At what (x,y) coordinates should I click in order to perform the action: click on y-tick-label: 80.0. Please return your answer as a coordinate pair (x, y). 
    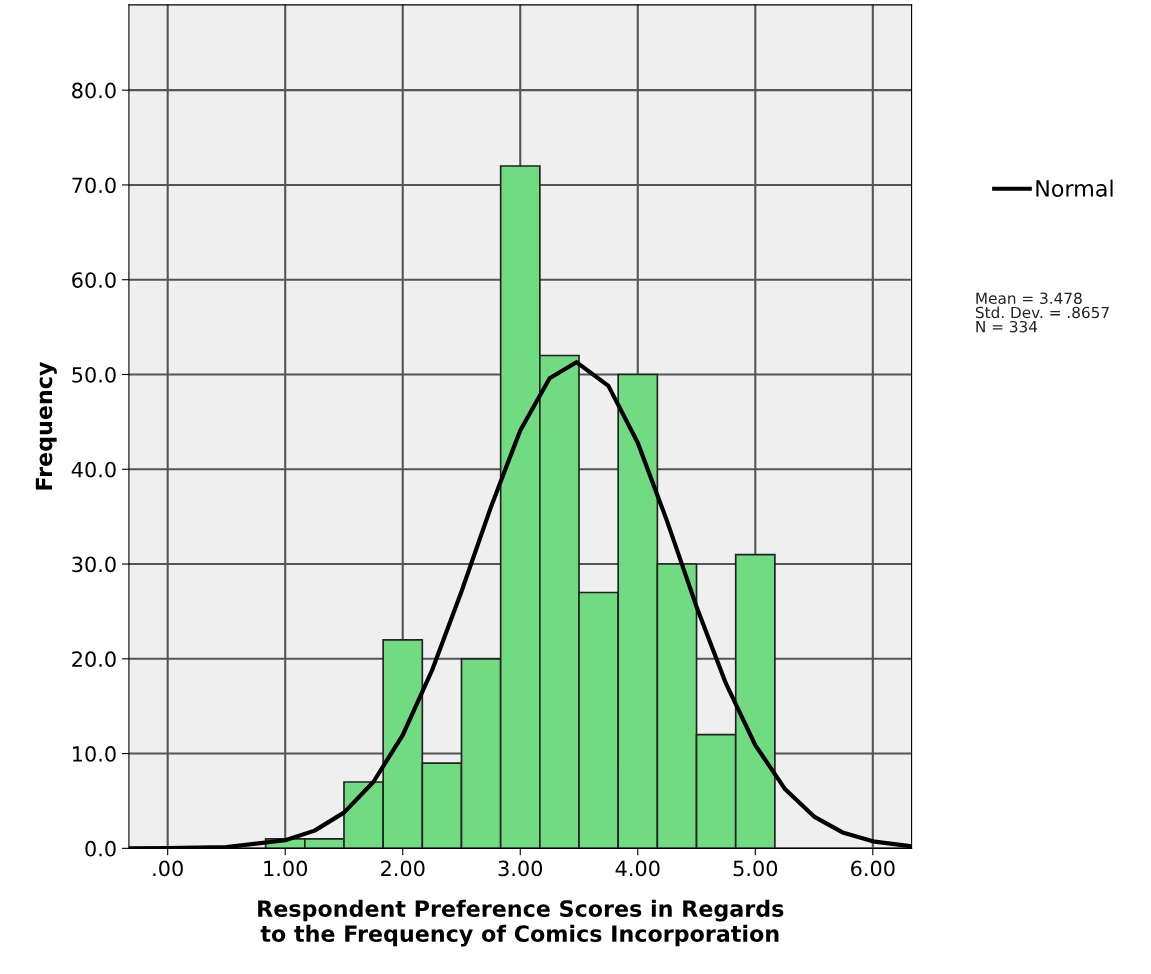
    Looking at the image, I should click on (94, 90).